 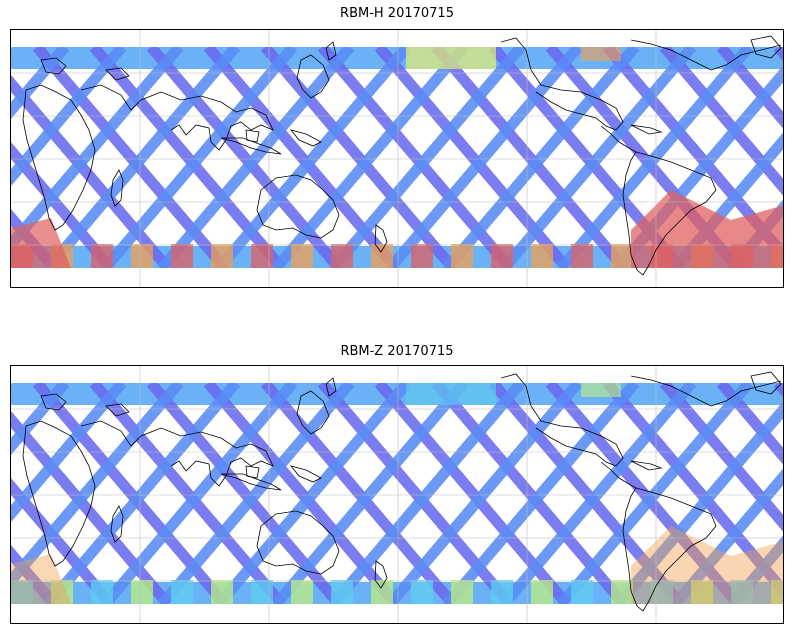 I want to click on panel-title-rbm-h: RBM-H 20170715, so click(x=397, y=13).